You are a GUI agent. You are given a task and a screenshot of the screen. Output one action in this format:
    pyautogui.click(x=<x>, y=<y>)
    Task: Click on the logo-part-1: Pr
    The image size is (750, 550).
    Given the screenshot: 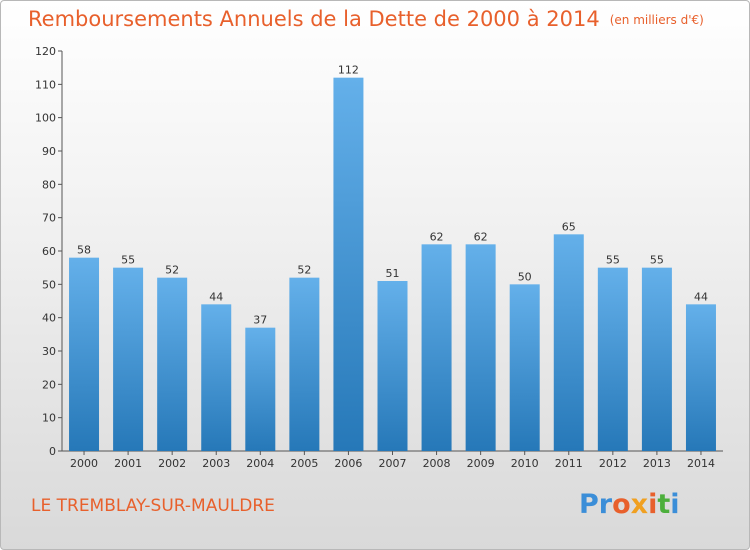 What is the action you would take?
    pyautogui.click(x=596, y=504)
    